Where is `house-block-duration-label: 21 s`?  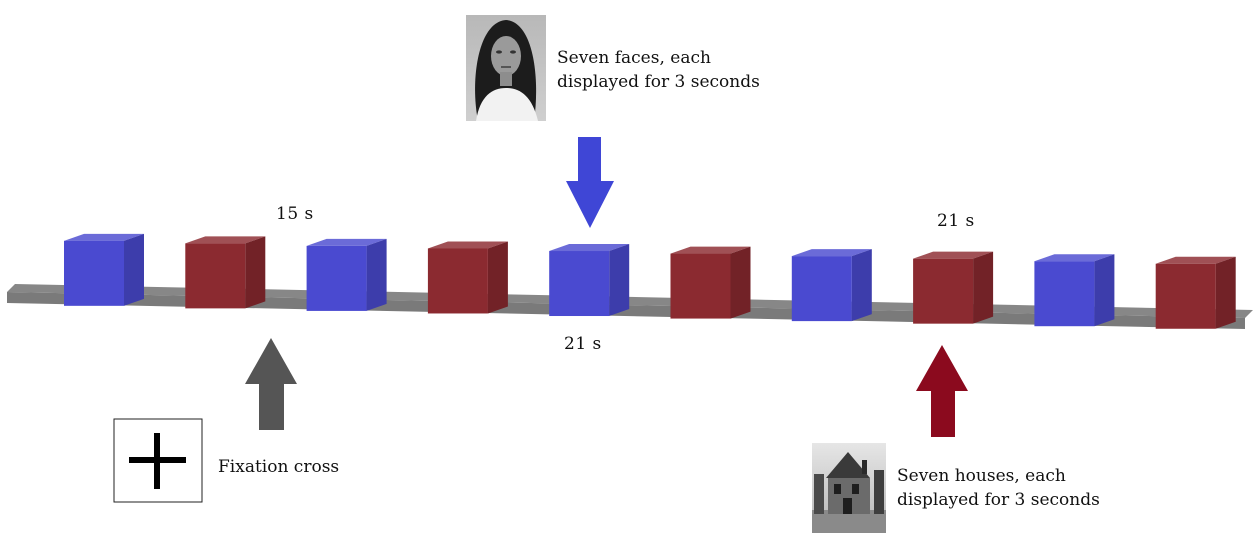 house-block-duration-label: 21 s is located at coordinates (956, 221).